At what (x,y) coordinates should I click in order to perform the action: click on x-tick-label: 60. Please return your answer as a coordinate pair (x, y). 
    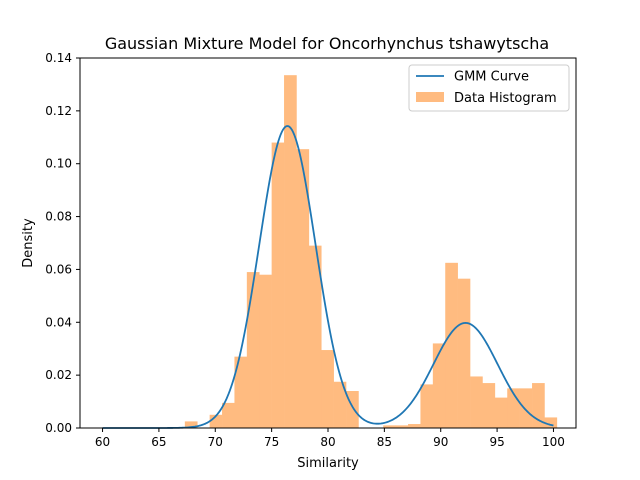
    Looking at the image, I should click on (102, 442).